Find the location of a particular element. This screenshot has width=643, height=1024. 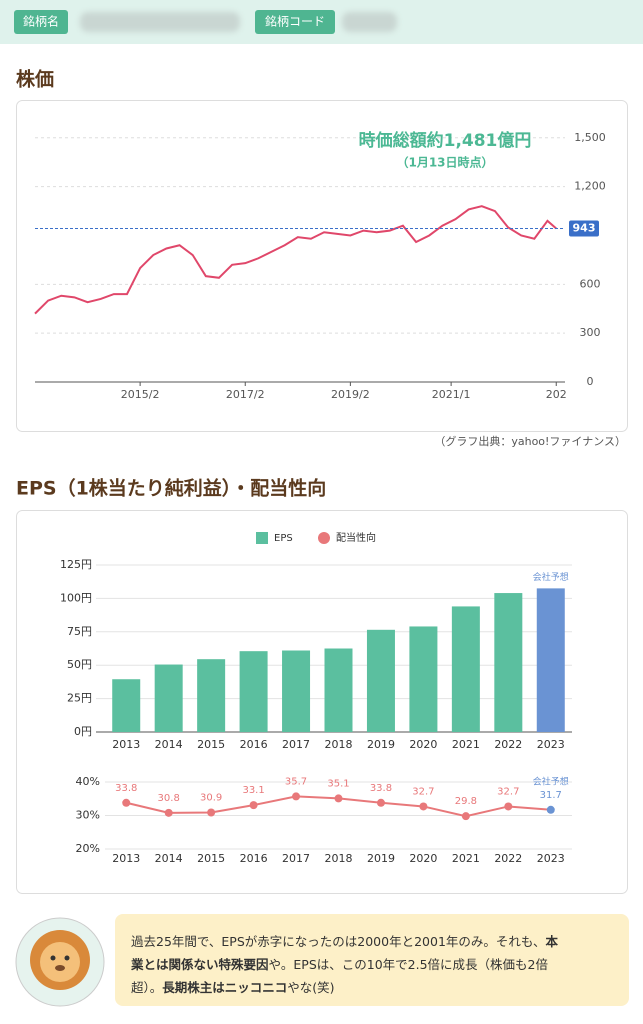

label: 銘柄コード is located at coordinates (295, 21).